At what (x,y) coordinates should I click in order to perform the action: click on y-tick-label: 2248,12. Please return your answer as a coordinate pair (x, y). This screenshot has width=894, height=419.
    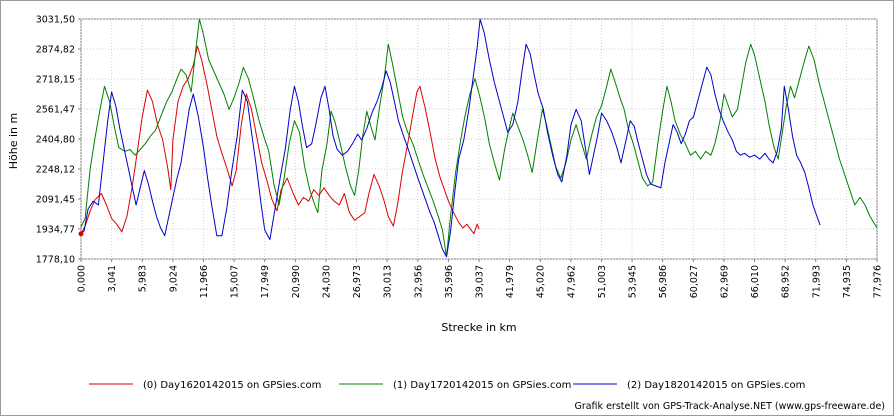
    Looking at the image, I should click on (55, 170).